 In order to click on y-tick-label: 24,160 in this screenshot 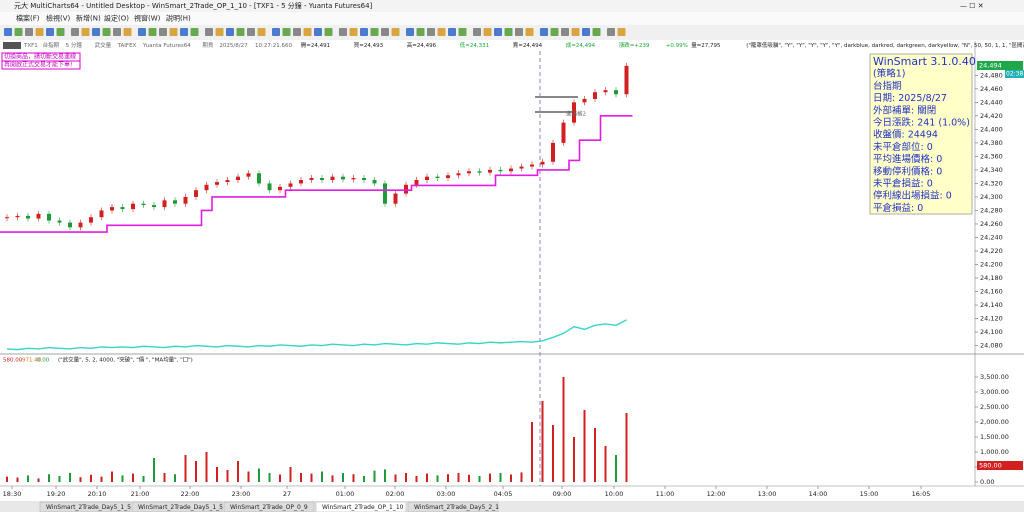, I will do `click(991, 292)`.